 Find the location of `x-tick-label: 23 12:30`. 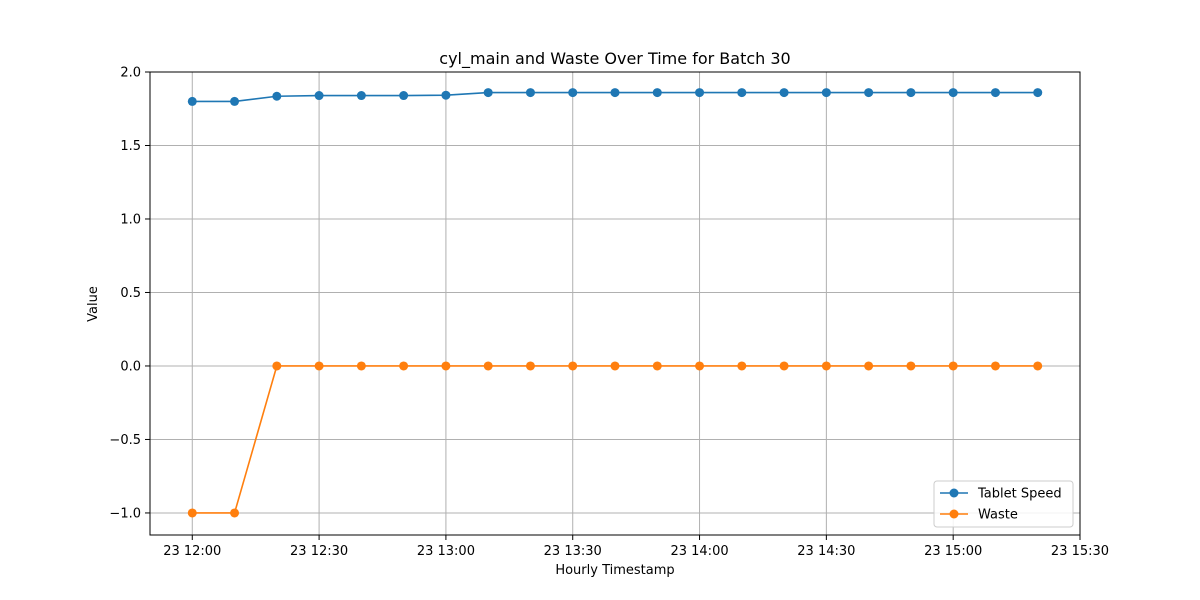

x-tick-label: 23 12:30 is located at coordinates (319, 551).